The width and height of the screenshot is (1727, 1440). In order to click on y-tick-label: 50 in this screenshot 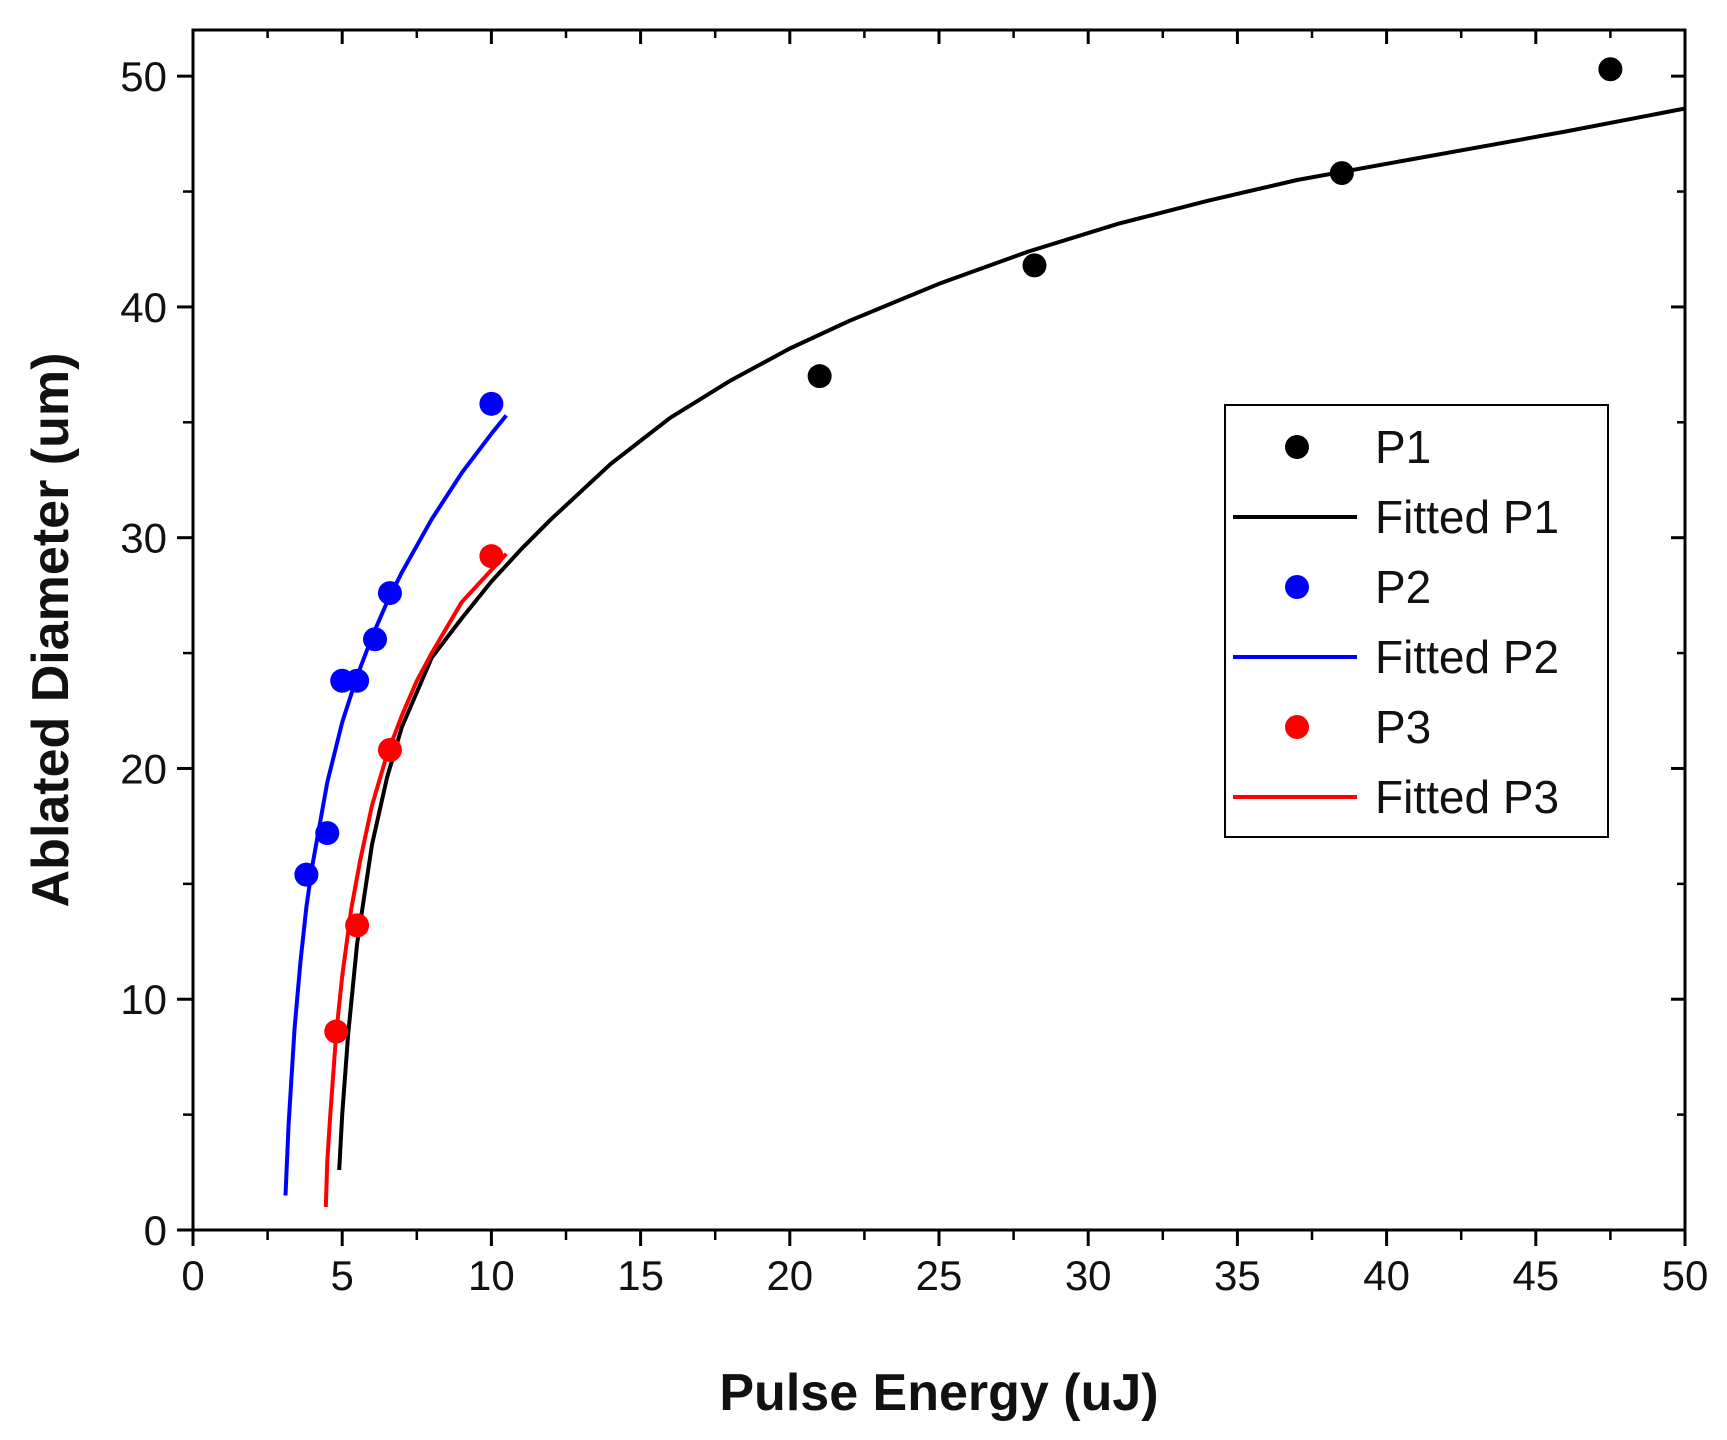, I will do `click(143, 76)`.